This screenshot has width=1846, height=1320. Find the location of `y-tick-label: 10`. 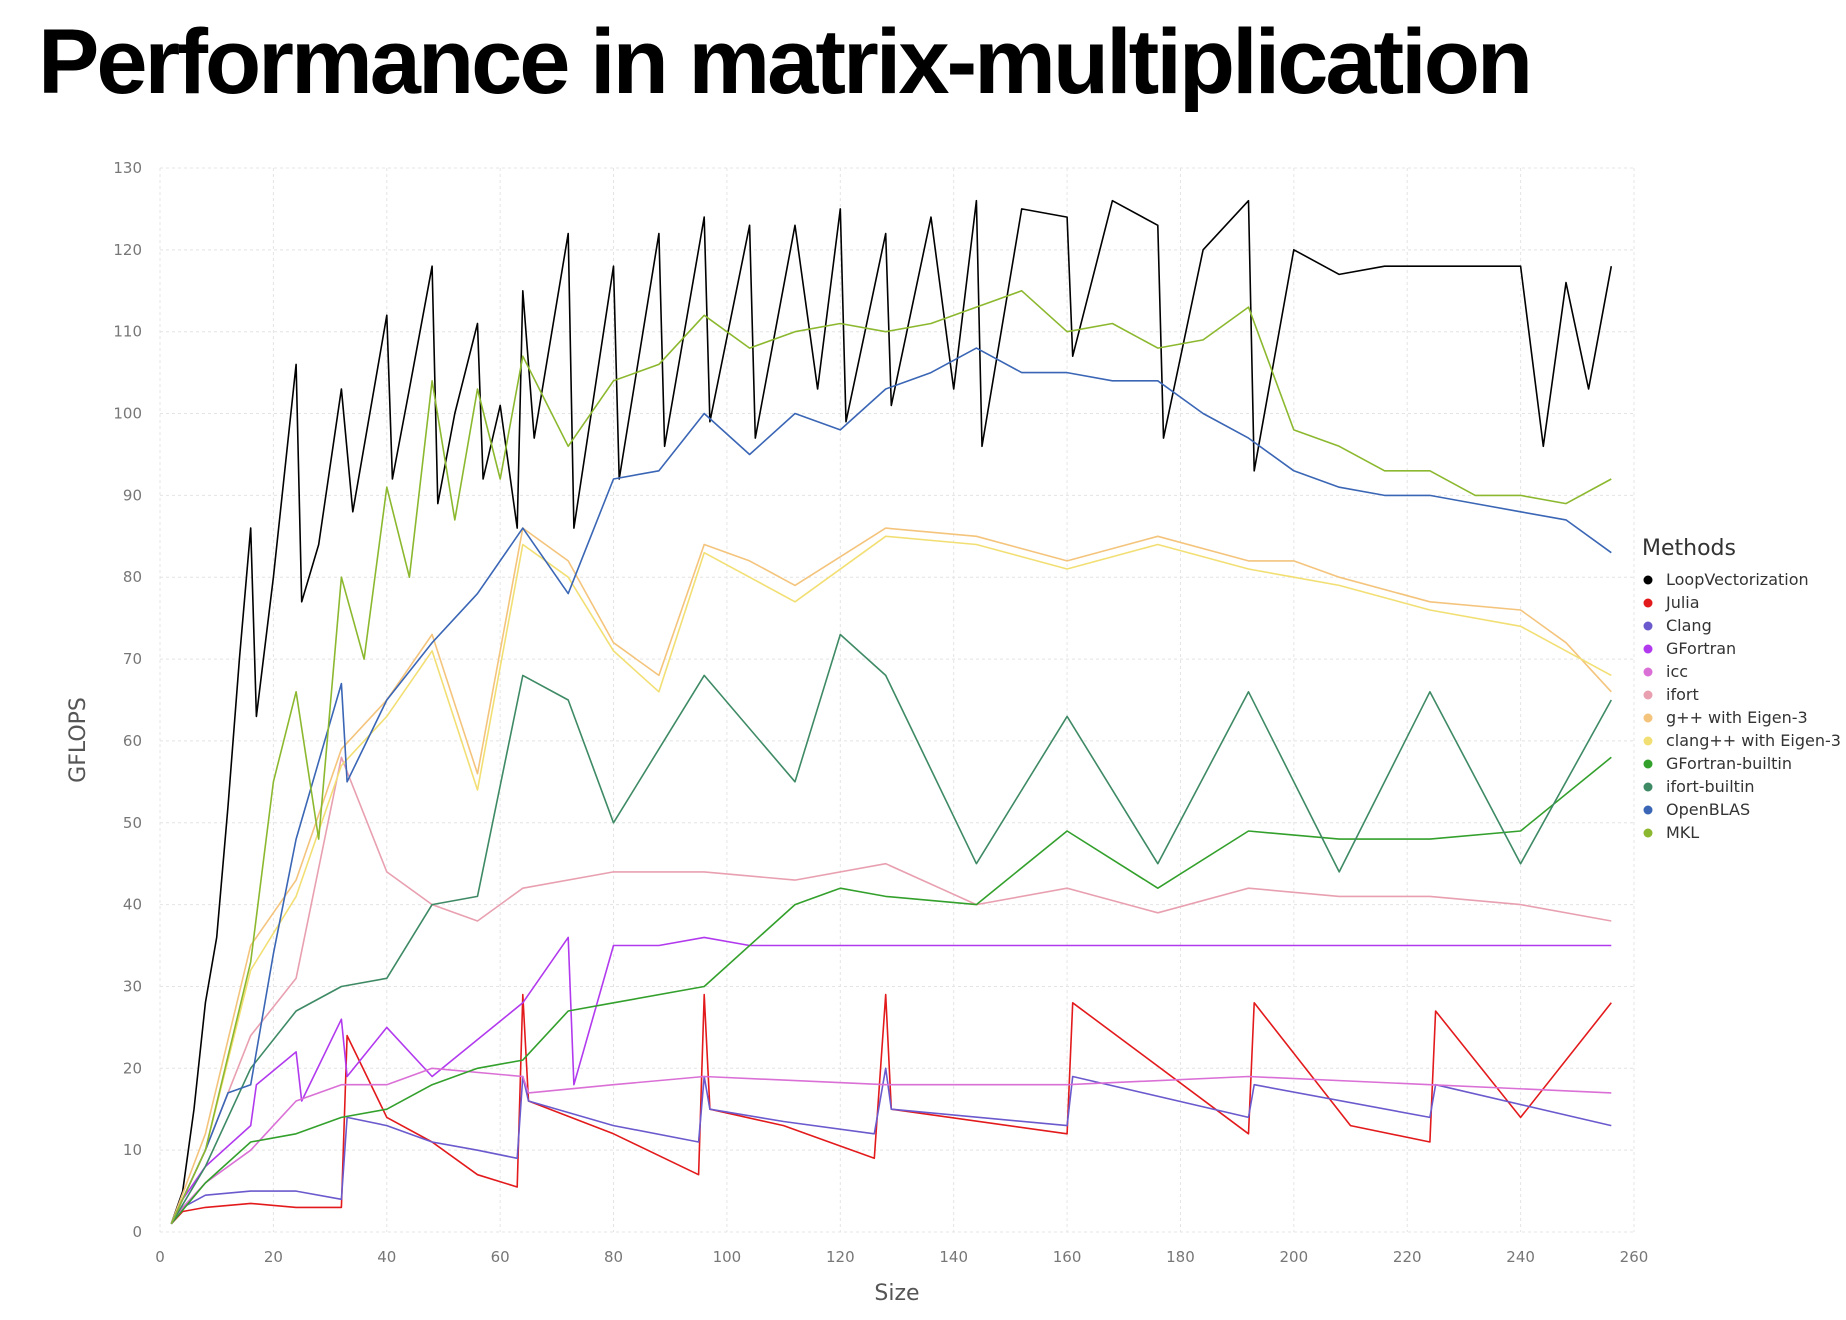

y-tick-label: 10 is located at coordinates (132, 1150).